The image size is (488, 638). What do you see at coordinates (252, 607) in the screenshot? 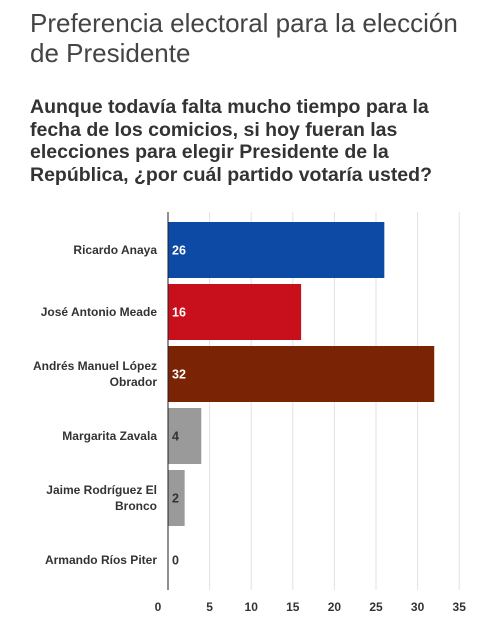
I see `x-tick-label: 10` at bounding box center [252, 607].